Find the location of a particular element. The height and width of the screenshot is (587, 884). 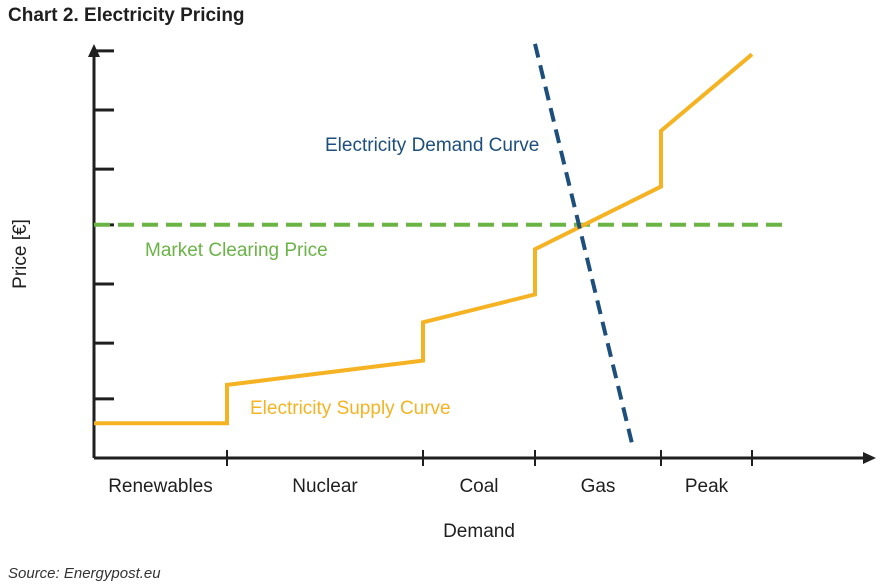

x-tick-label-renewables: Renewables is located at coordinates (160, 486).